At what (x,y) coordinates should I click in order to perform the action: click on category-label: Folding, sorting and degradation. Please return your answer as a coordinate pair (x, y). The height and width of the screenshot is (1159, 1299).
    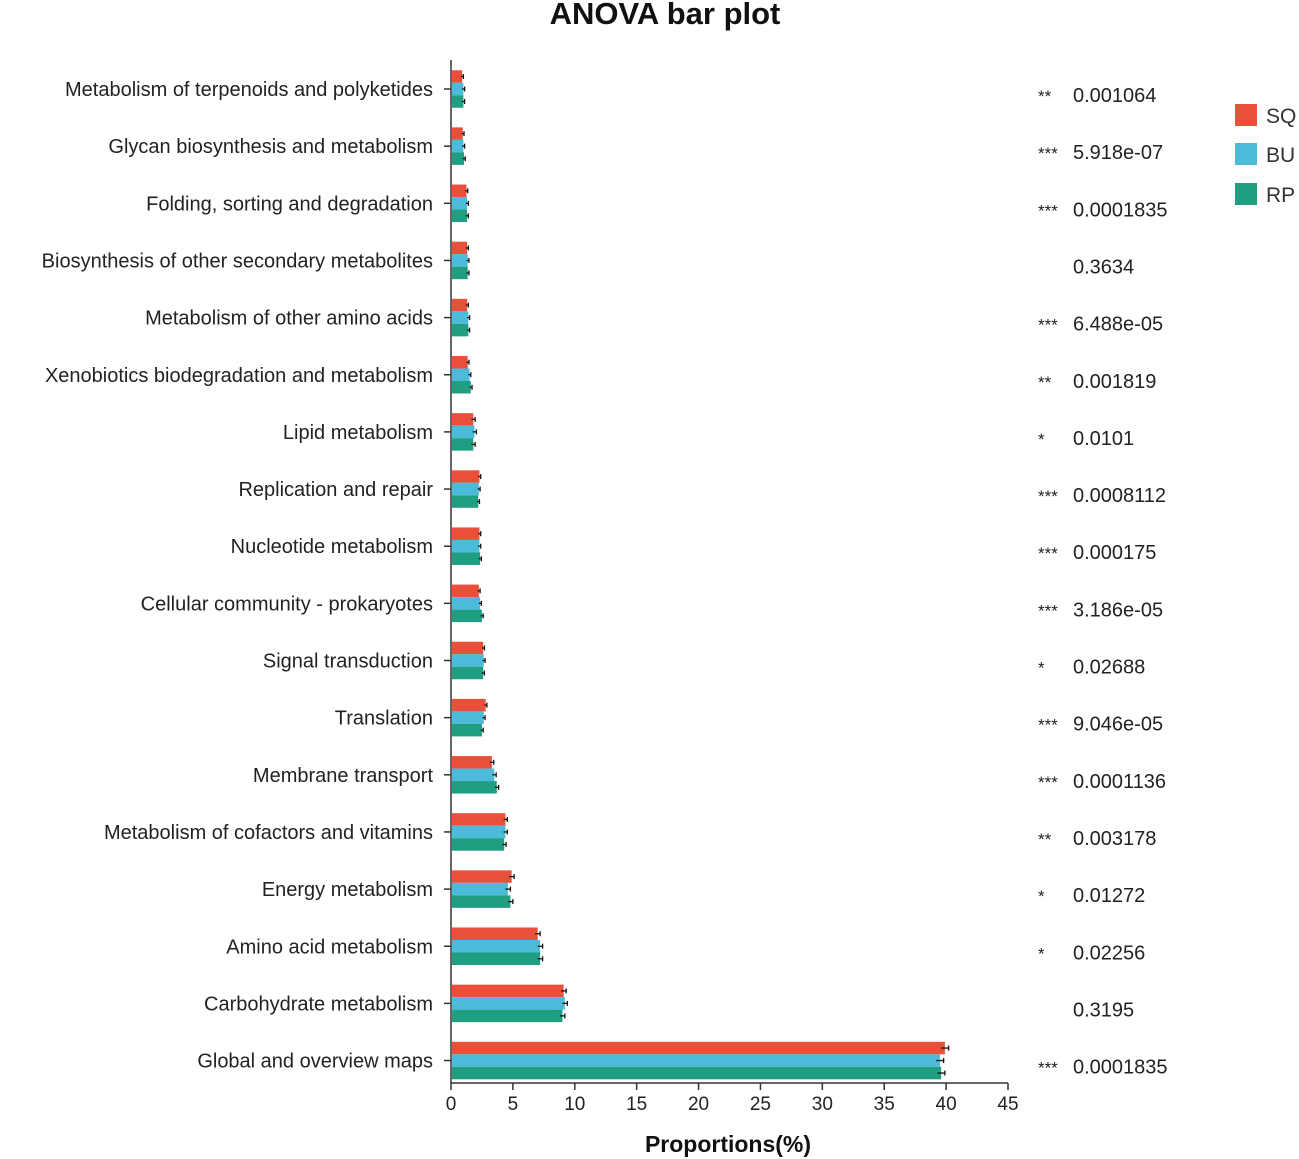
    Looking at the image, I should click on (289, 204).